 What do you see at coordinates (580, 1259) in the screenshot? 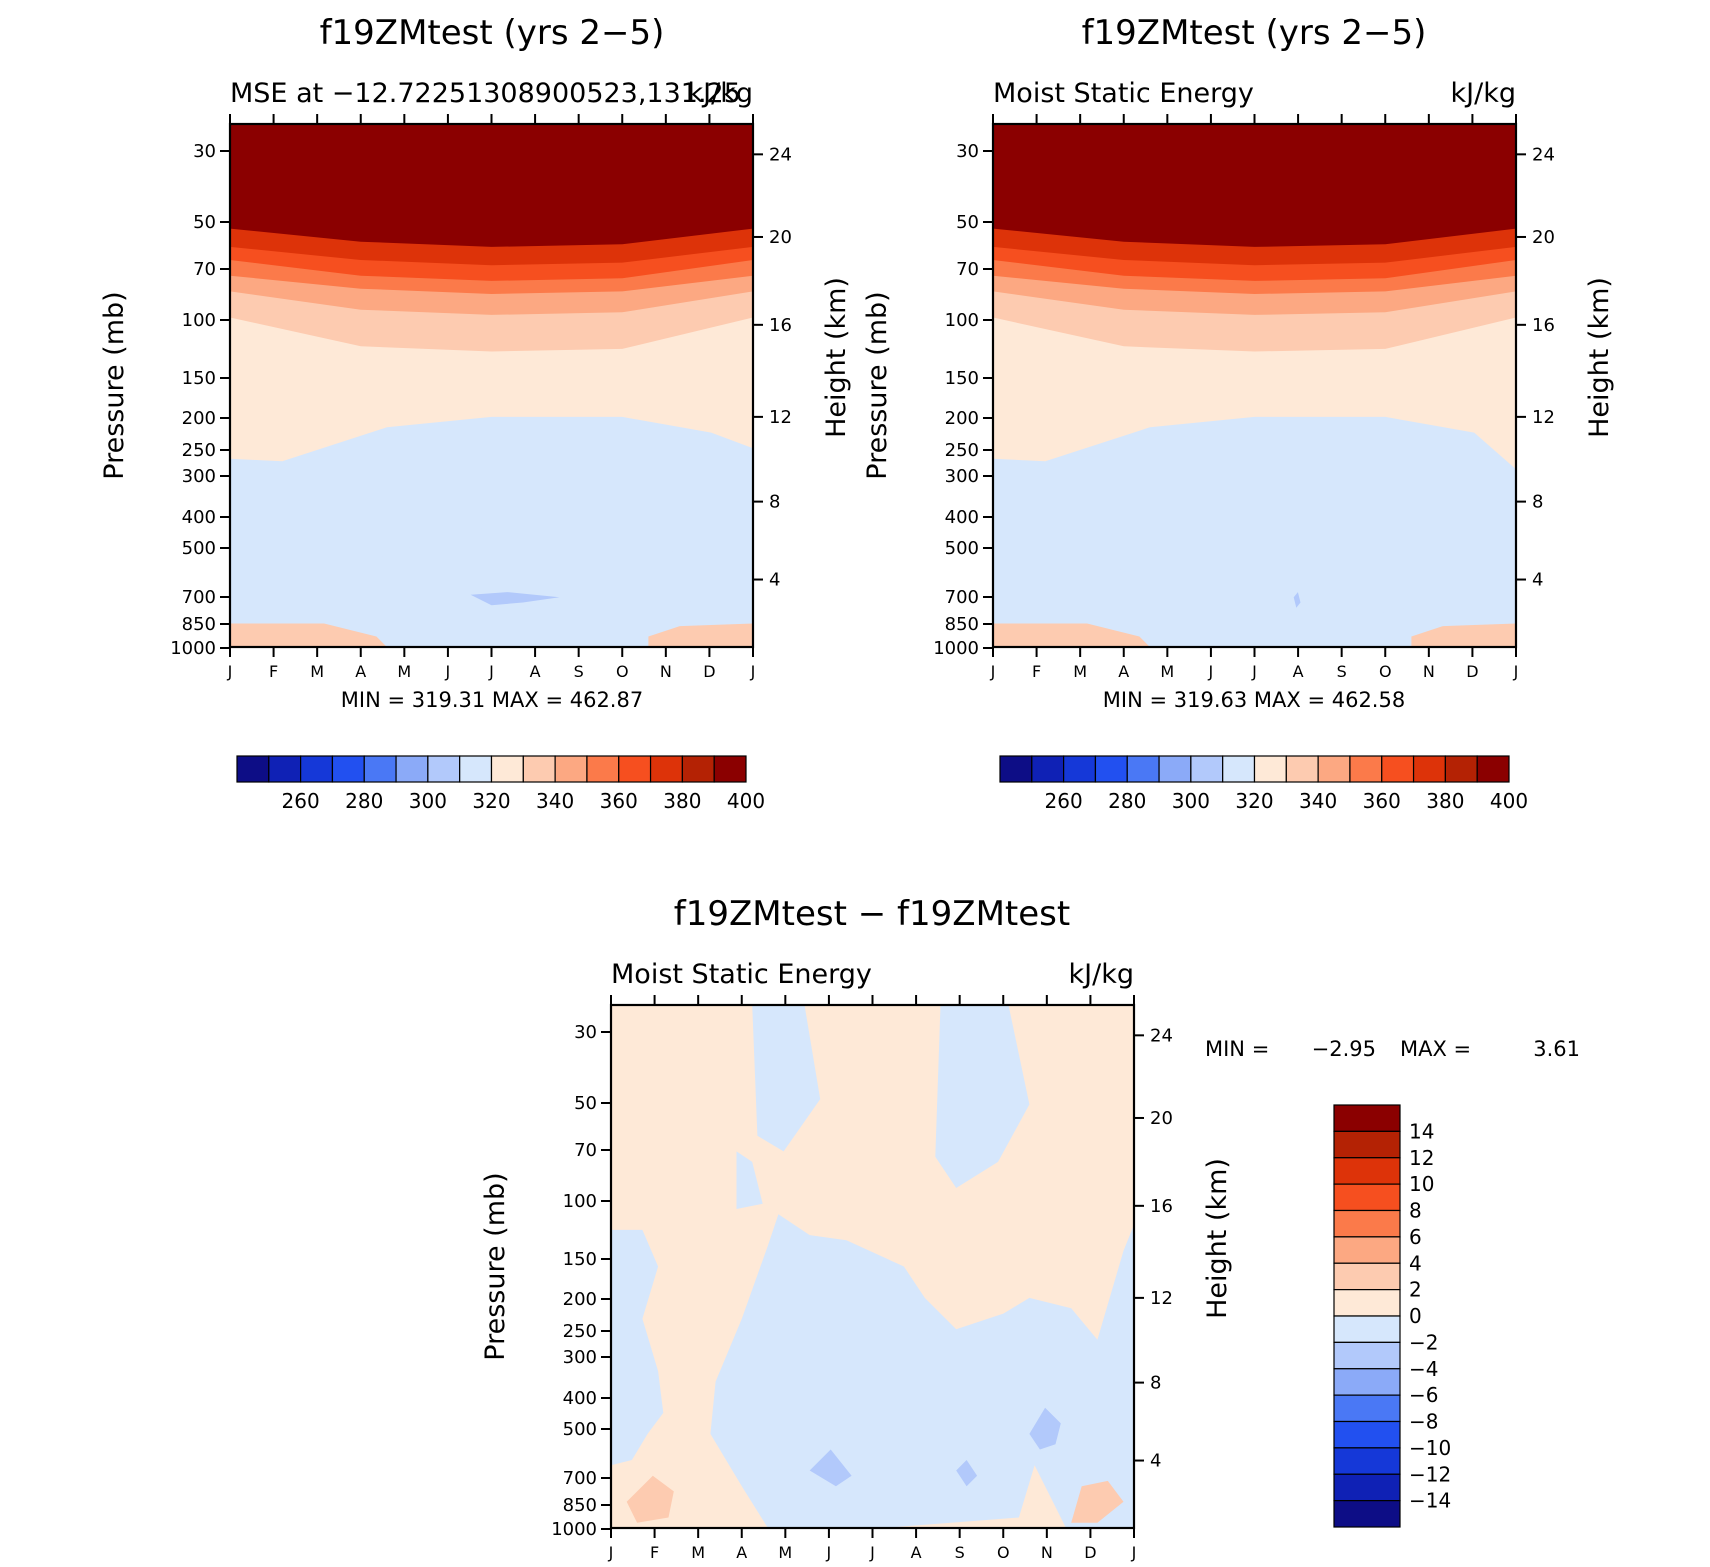
I see `y-tick-label: 150` at bounding box center [580, 1259].